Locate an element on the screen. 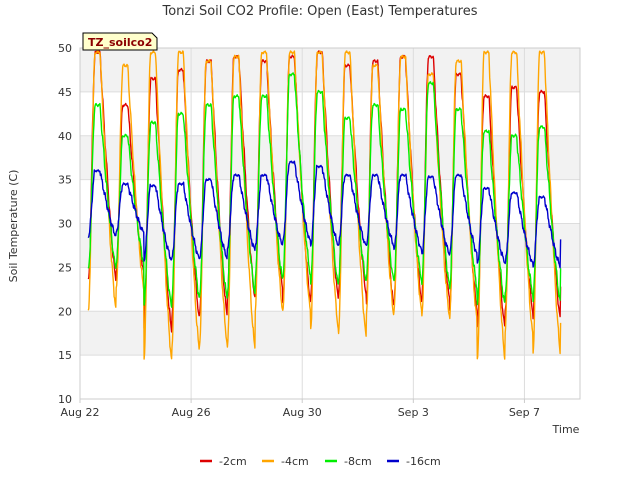  y-tick-label: 30 is located at coordinates (65, 224).